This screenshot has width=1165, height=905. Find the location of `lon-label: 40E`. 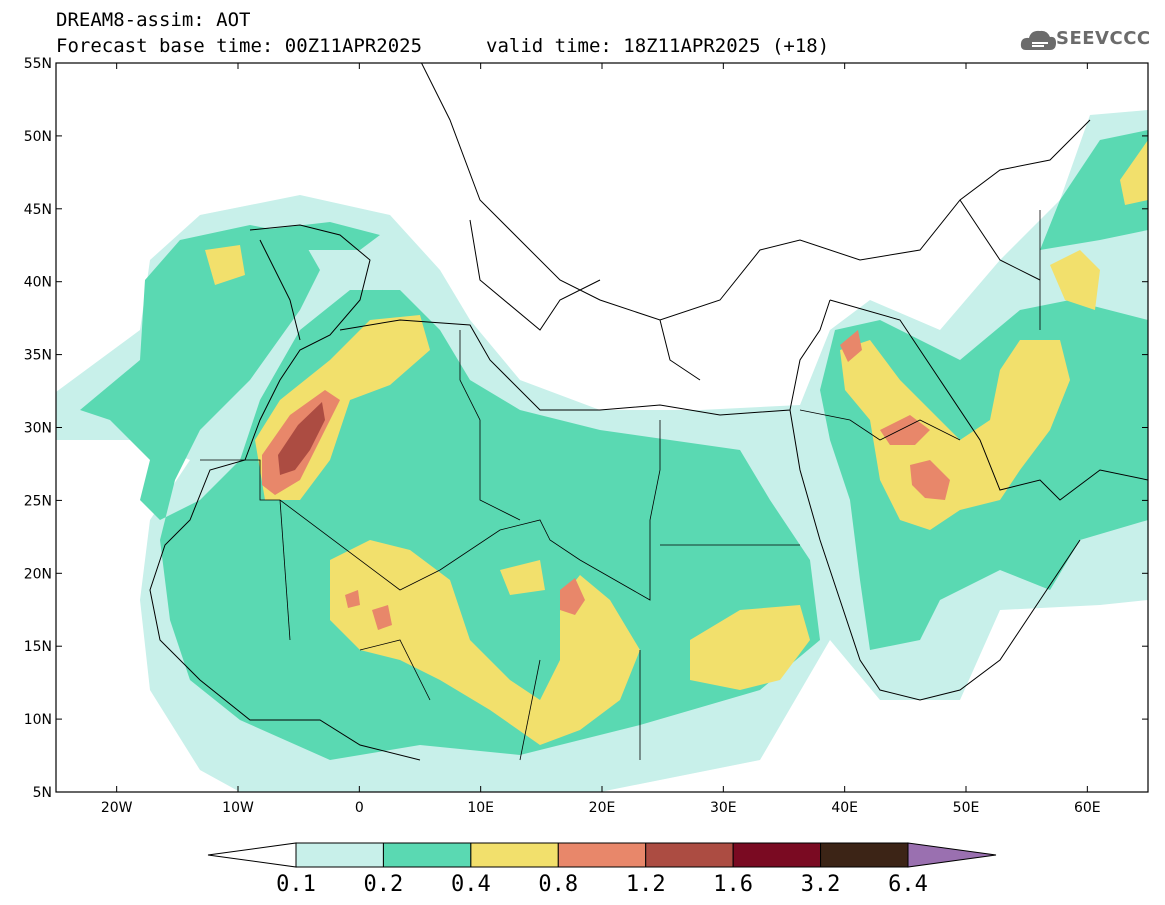

lon-label: 40E is located at coordinates (844, 808).